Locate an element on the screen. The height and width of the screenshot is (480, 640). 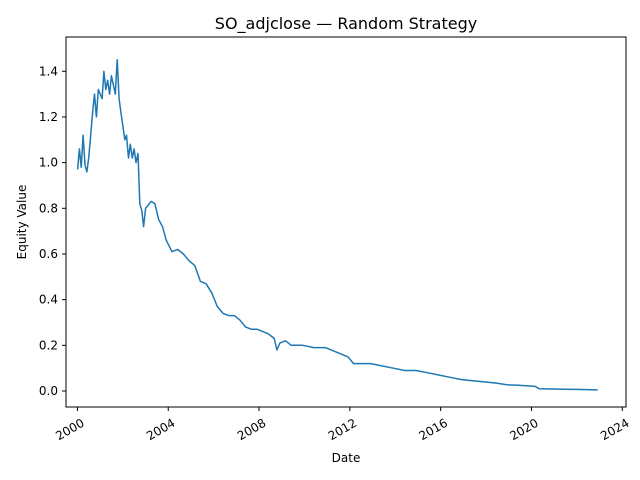
y-tick-label: 0.6 is located at coordinates (48, 254).